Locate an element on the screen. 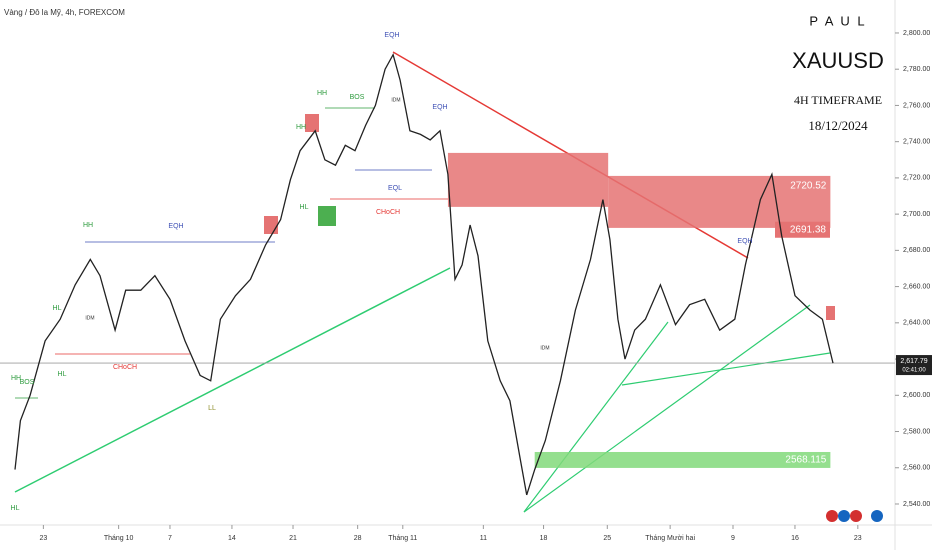 This screenshot has height=555, width=932. annotation: LL is located at coordinates (212, 408).